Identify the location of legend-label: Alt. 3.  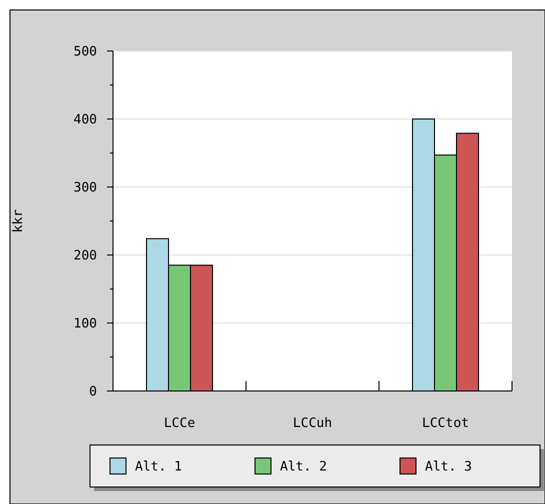
(448, 467).